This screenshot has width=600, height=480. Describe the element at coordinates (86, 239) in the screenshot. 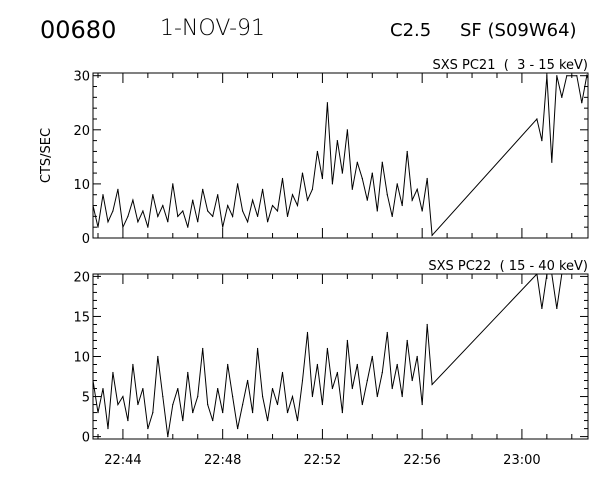

I see `y-tick-label: 0` at that location.